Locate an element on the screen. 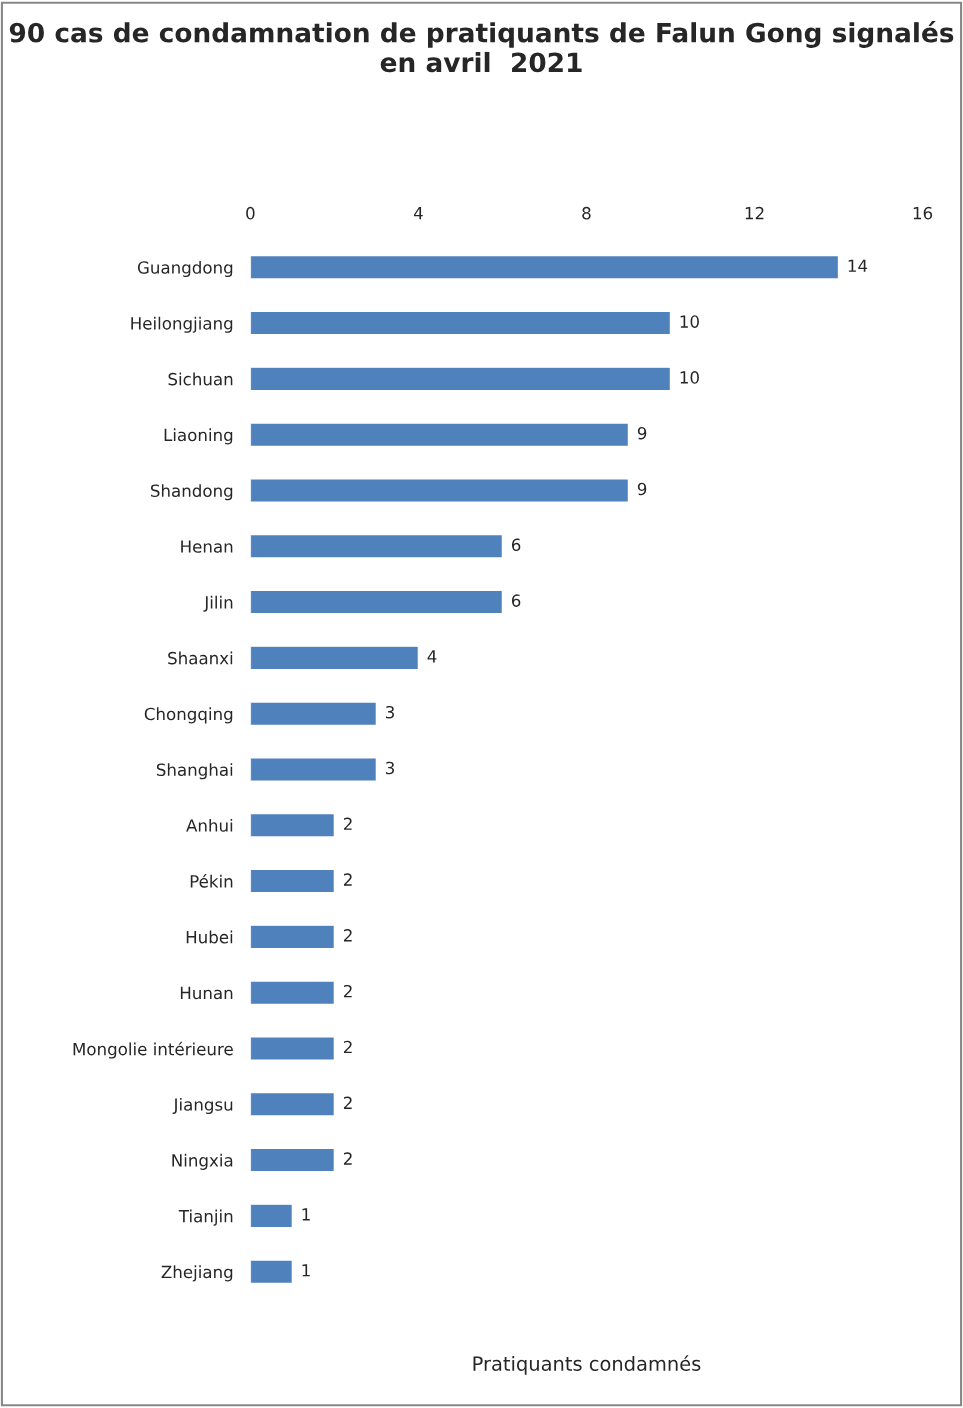  y-tick-label: Tianjin is located at coordinates (205, 1217).